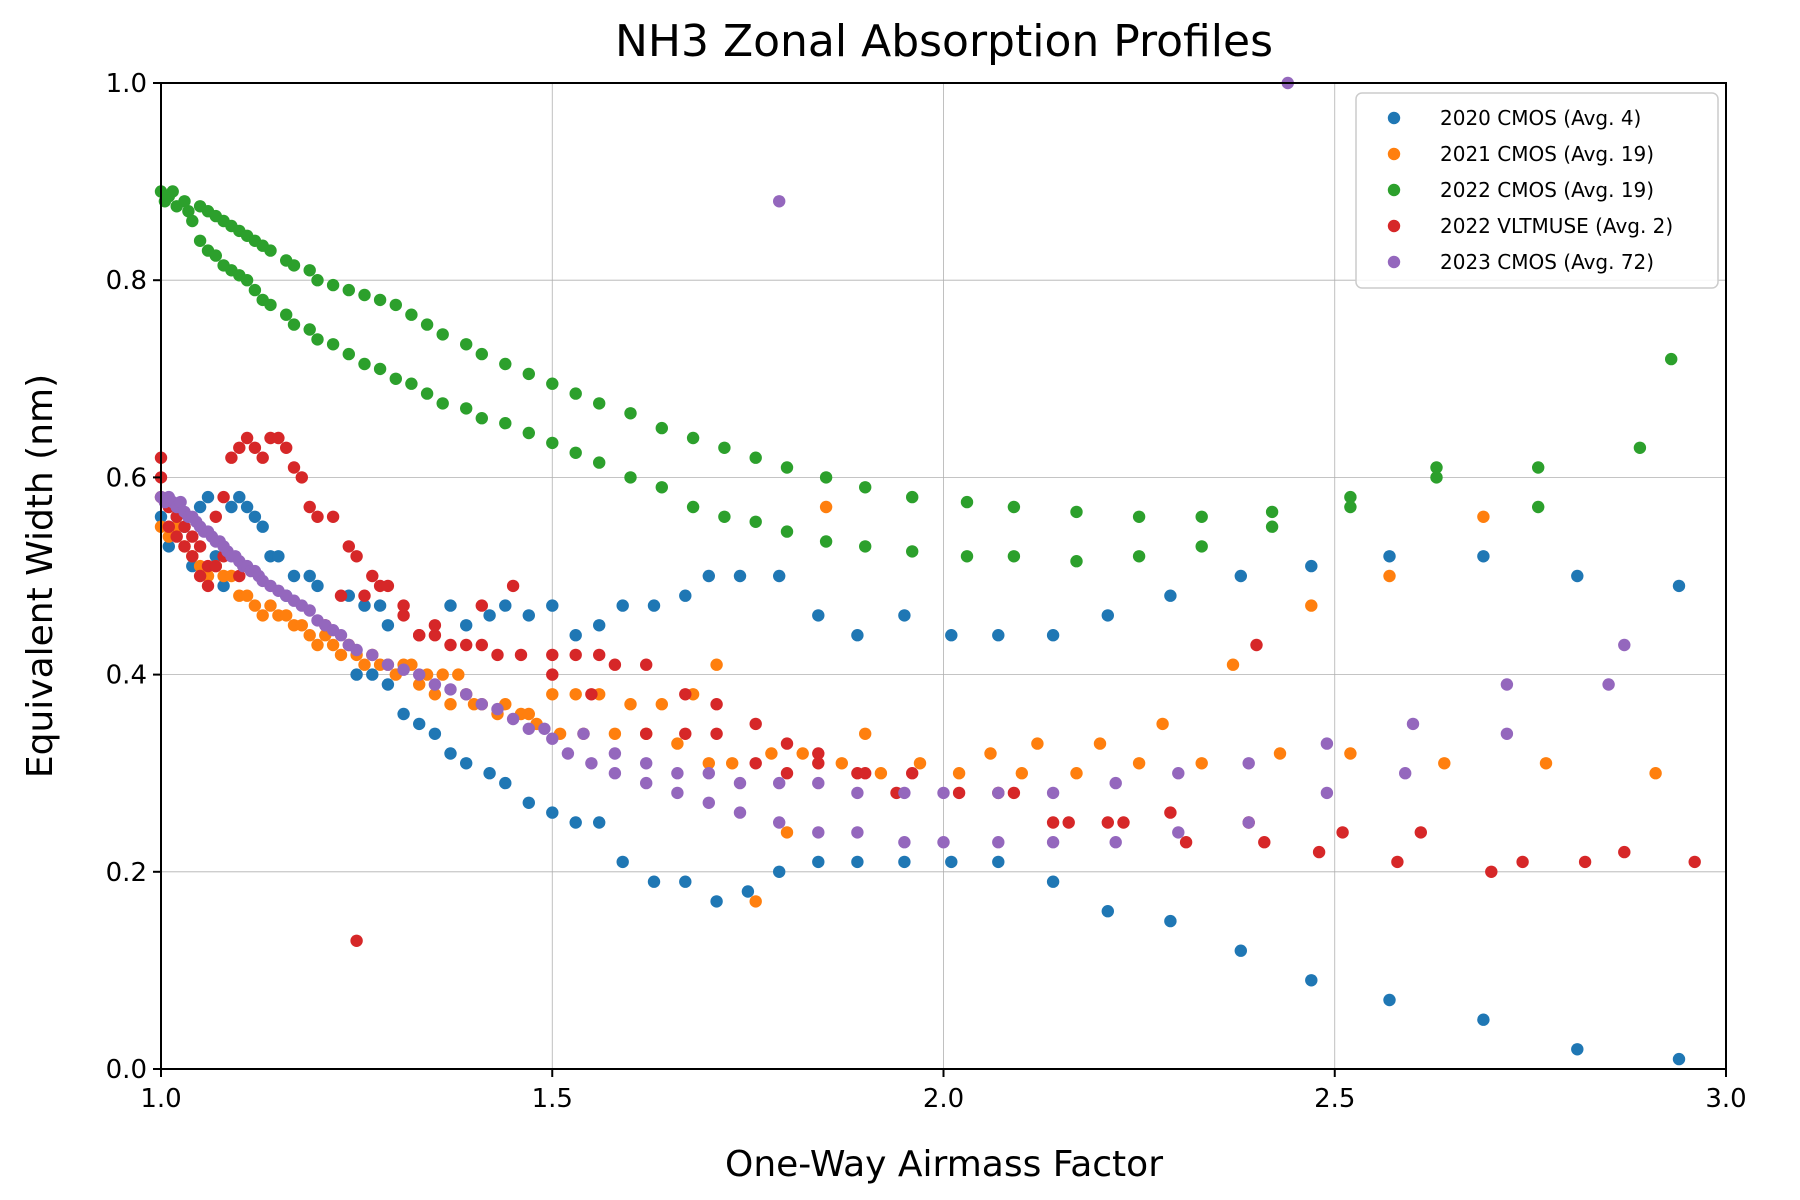 This screenshot has width=1800, height=1200. Describe the element at coordinates (126, 873) in the screenshot. I see `y-tick-label: 0.2` at that location.